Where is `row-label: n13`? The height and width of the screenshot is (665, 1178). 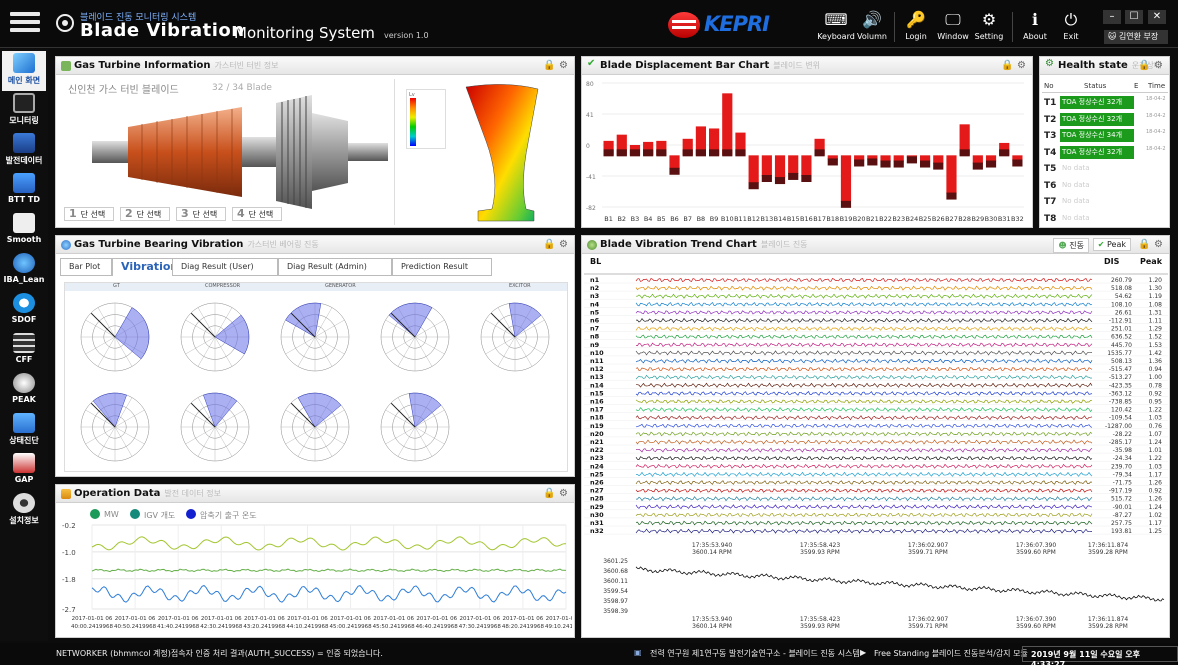 row-label: n13 is located at coordinates (597, 377).